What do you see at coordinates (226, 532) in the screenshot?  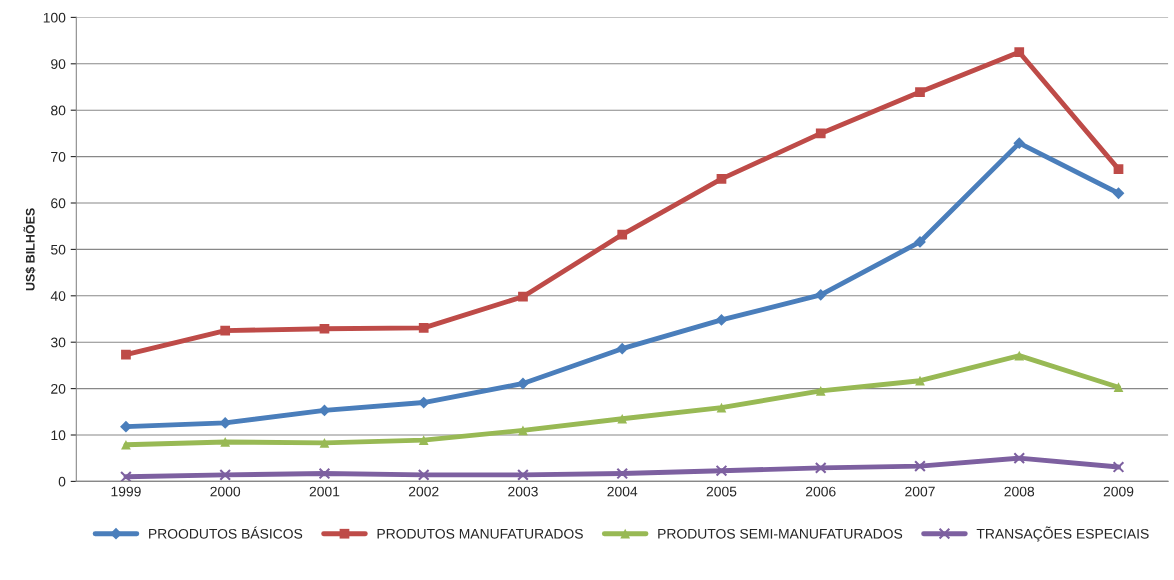 I see `legend-label: PROODUTOS BÁSICOS` at bounding box center [226, 532].